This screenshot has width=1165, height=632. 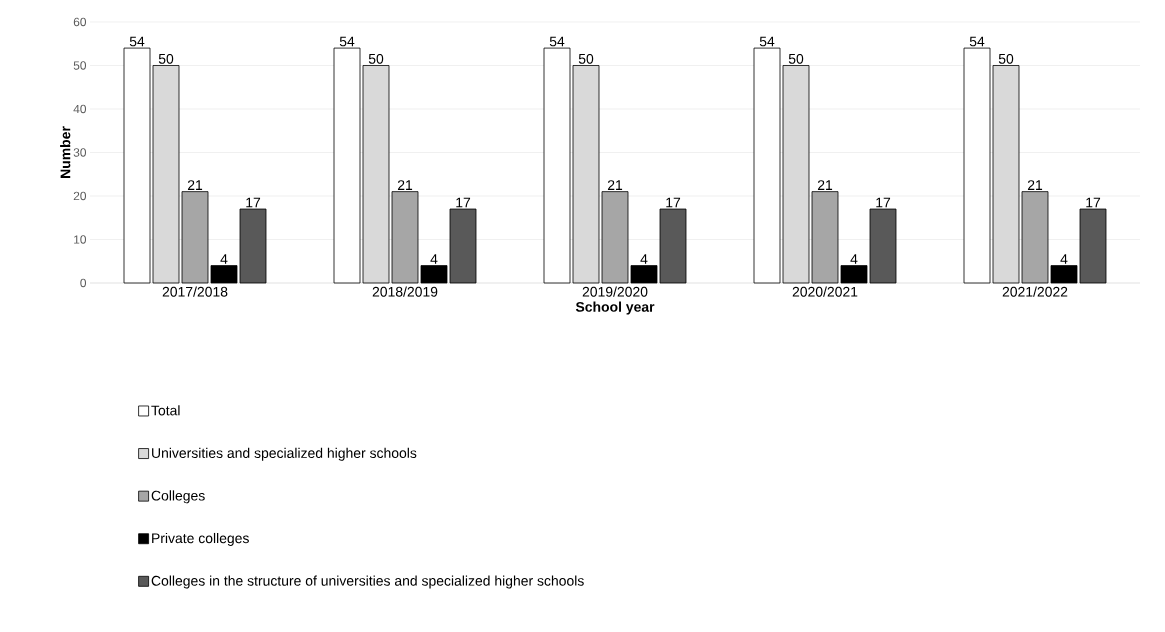 I want to click on y-axis-title: Number, so click(x=65, y=152).